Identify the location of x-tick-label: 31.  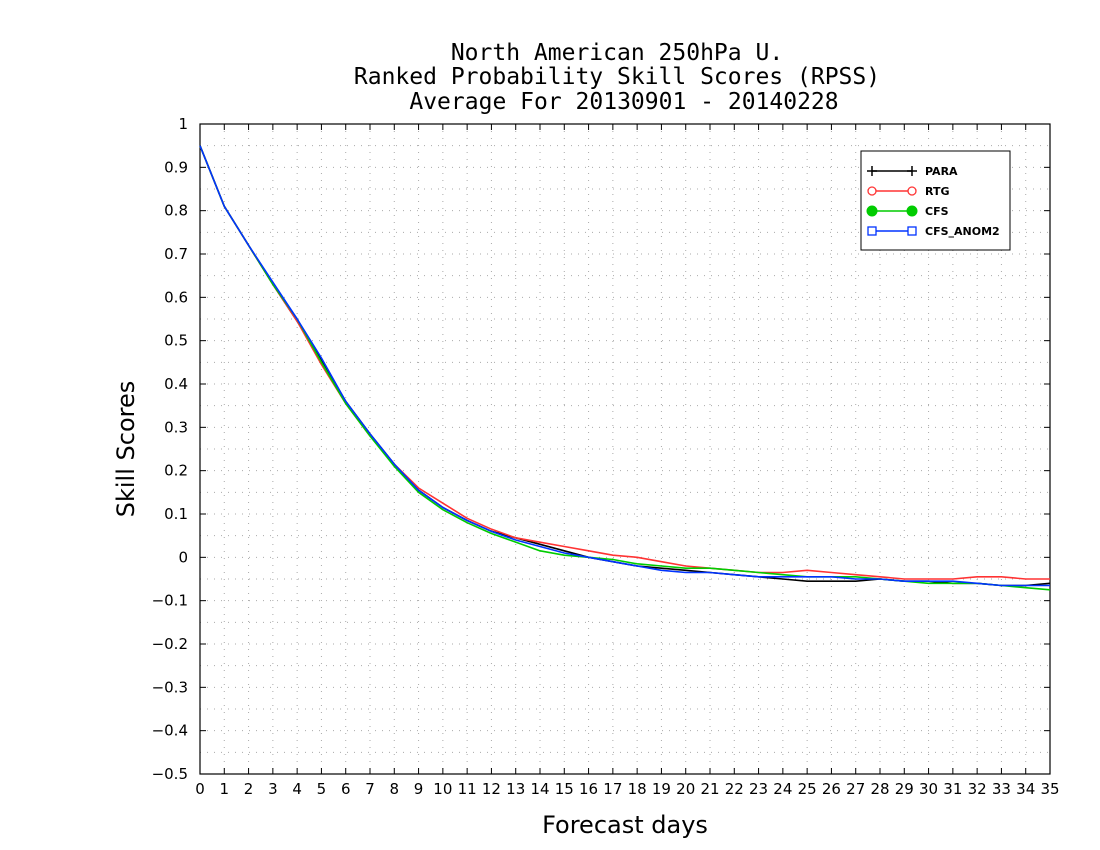
(952, 789).